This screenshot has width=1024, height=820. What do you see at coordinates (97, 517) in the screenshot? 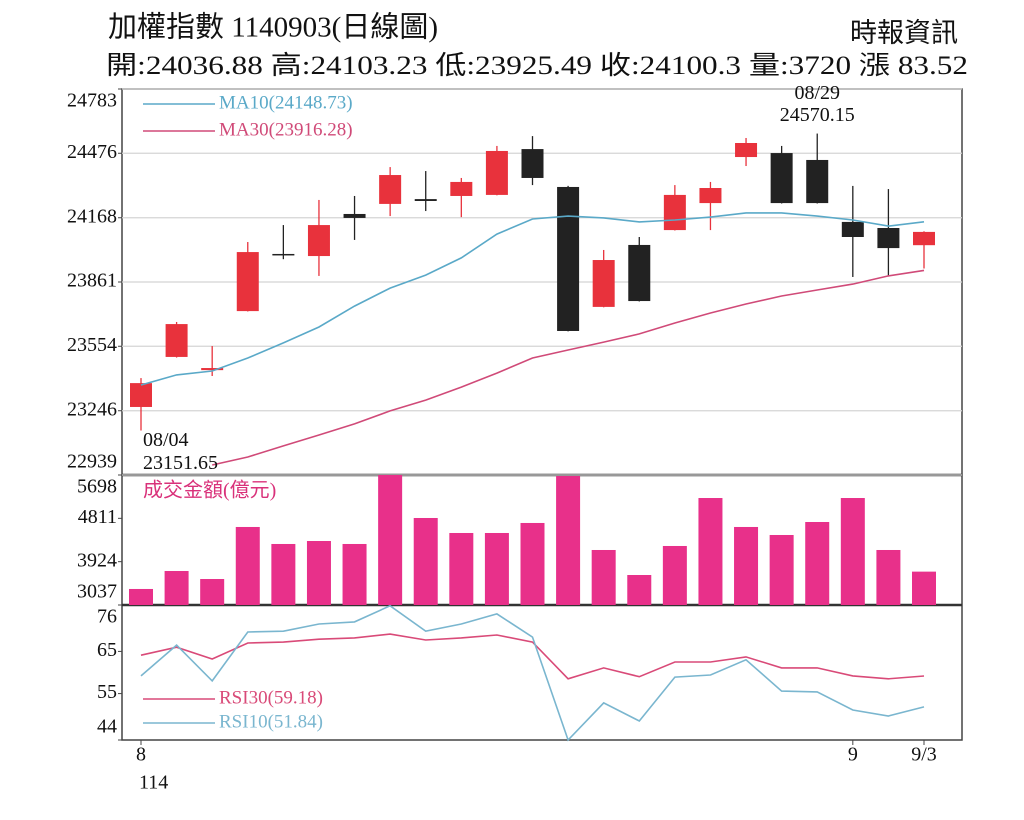
I see `y-tick-label: 4811` at bounding box center [97, 517].